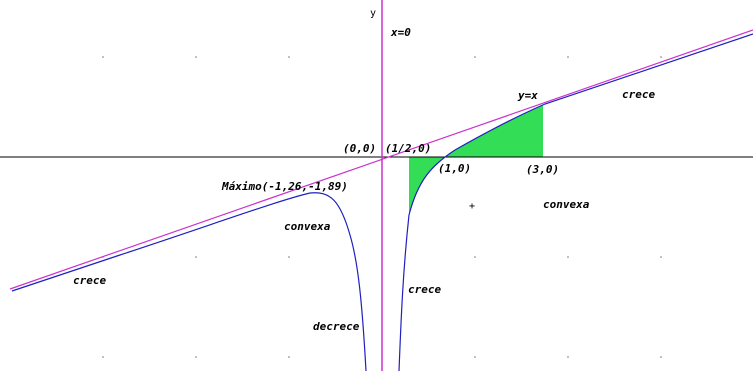  What do you see at coordinates (408, 148) in the screenshot?
I see `label-half-point: (1/2,0)` at bounding box center [408, 148].